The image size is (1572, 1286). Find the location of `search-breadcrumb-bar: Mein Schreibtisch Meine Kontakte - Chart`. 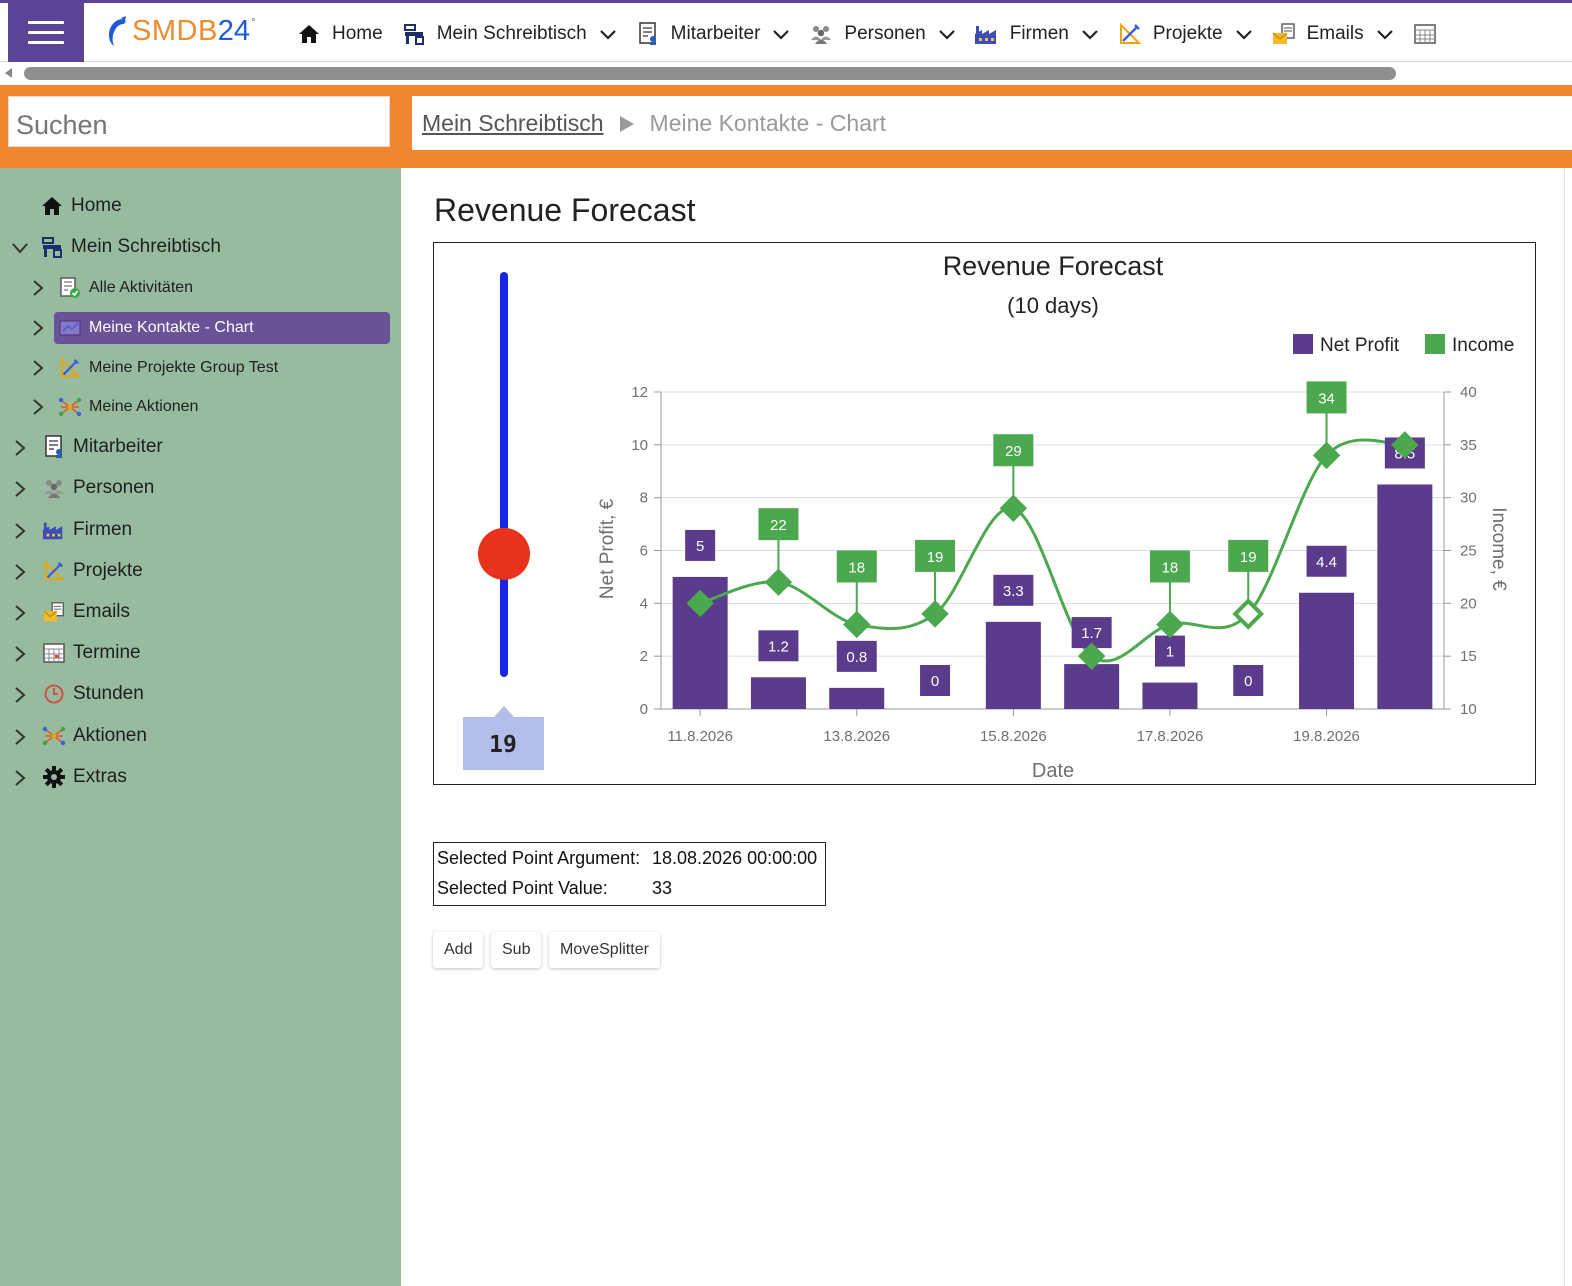

search-breadcrumb-bar: Mein Schreibtisch Meine Kontakte - Chart is located at coordinates (786, 126).